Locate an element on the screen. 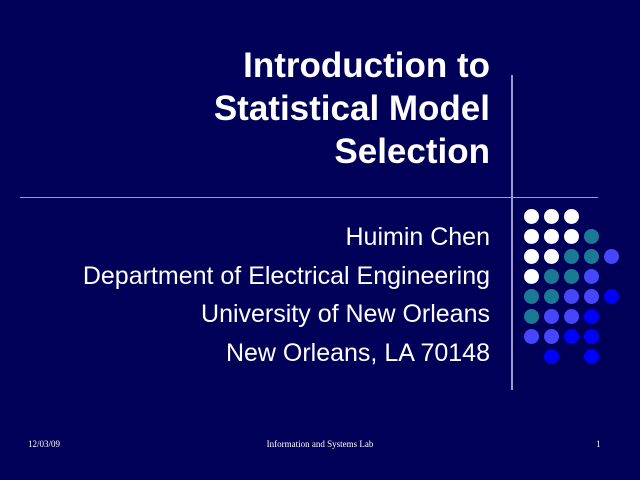 This screenshot has width=640, height=480. footer-date: 12/03/09 is located at coordinates (44, 444).